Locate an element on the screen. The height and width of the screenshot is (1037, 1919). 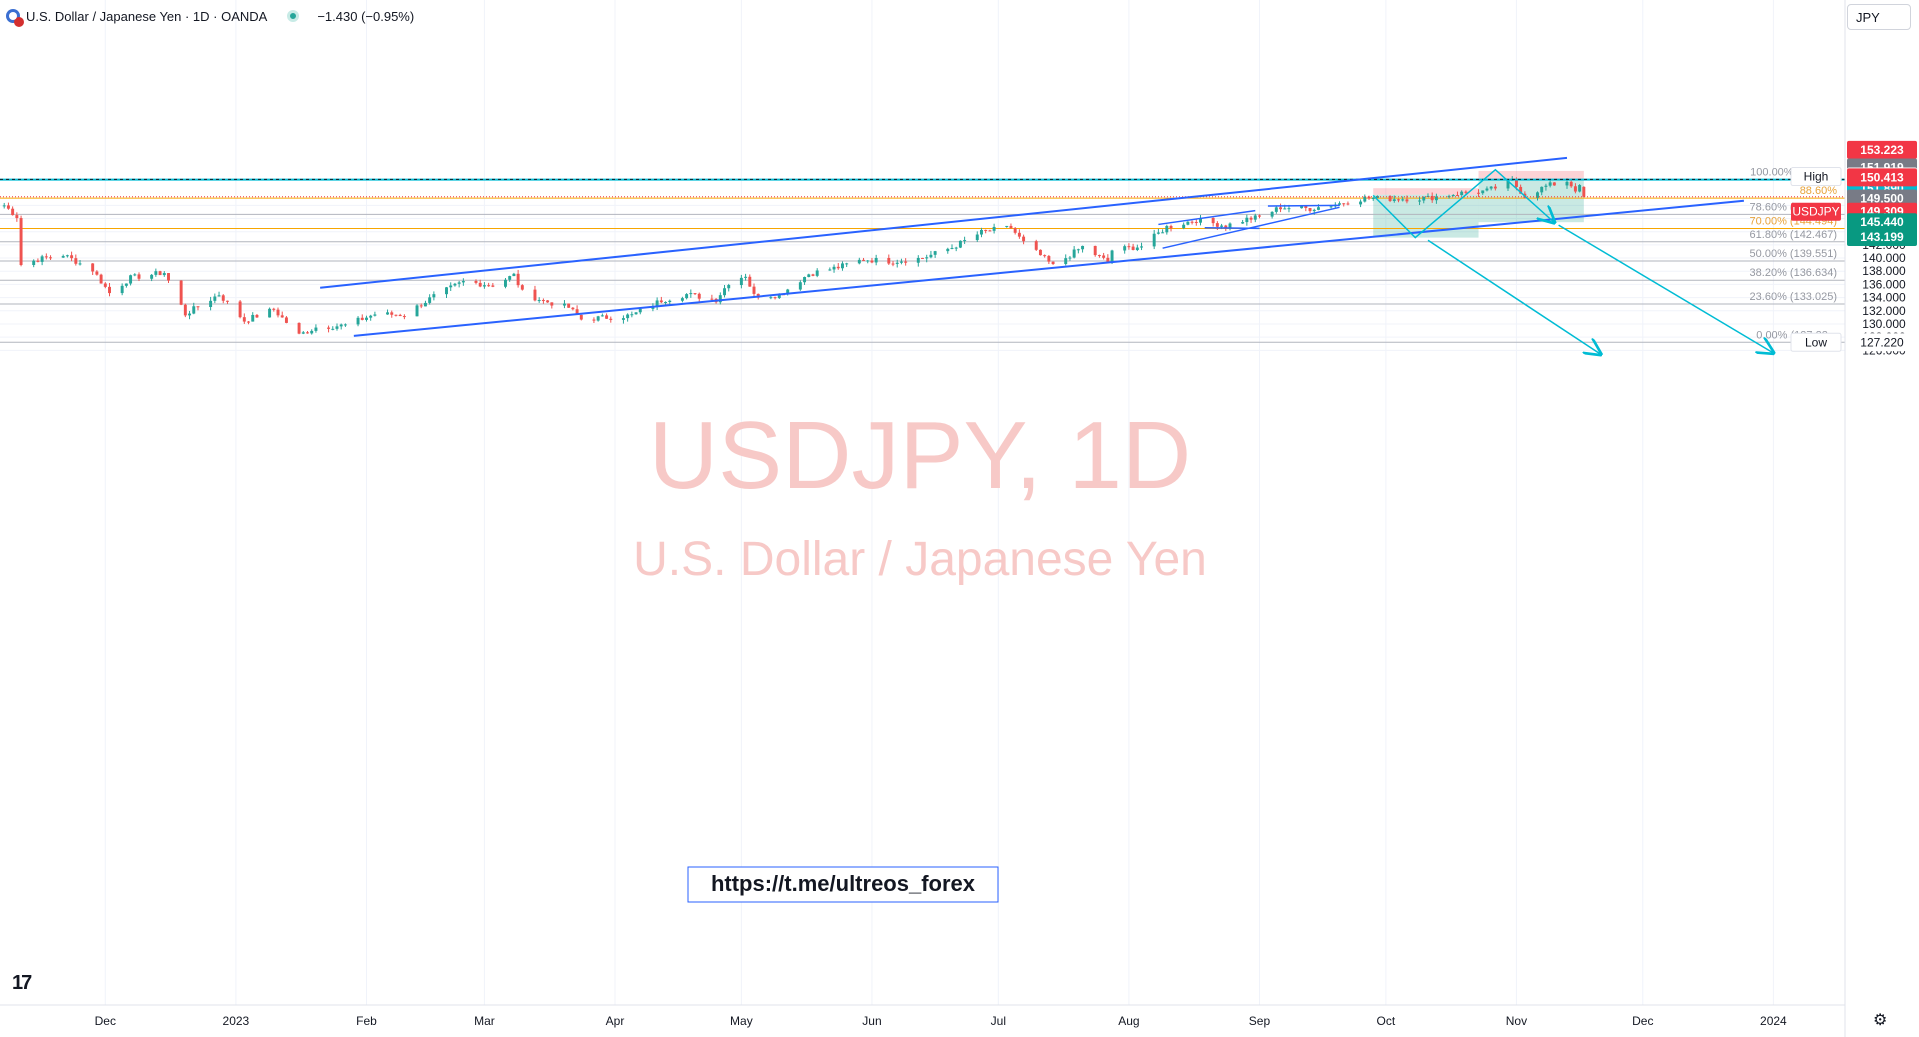
time-tick-label: Jun is located at coordinates (871, 1021).